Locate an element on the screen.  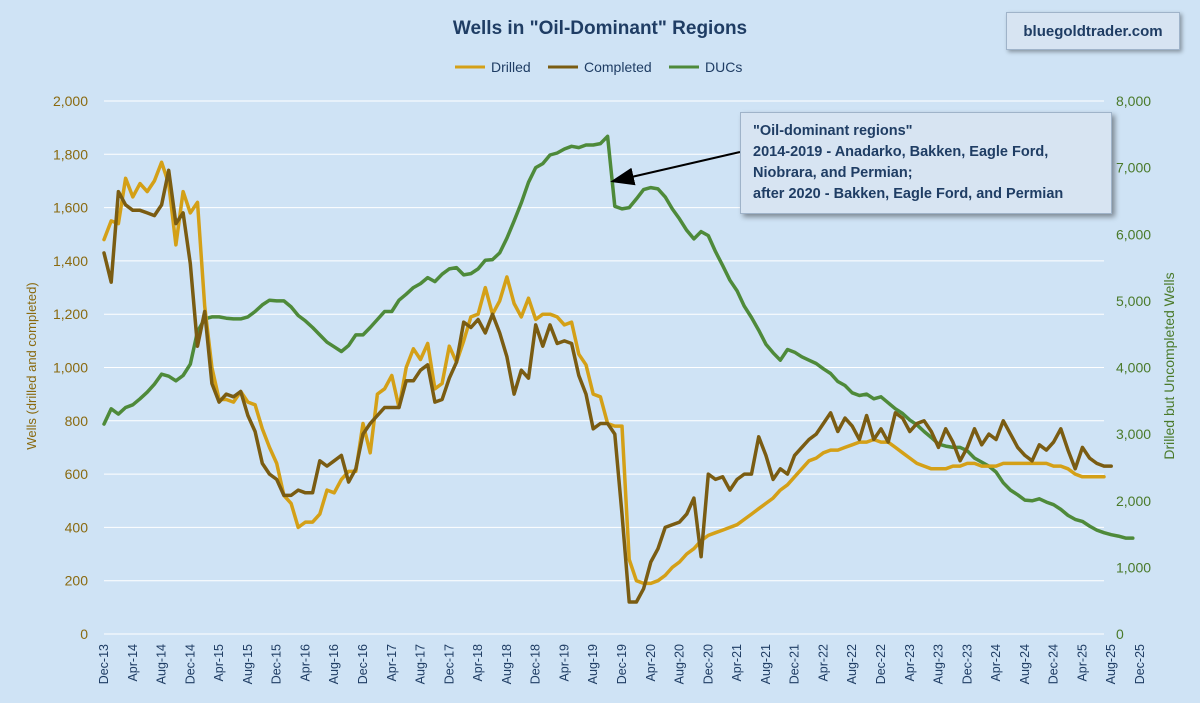
x-tick-label: Dec-15 is located at coordinates (277, 664).